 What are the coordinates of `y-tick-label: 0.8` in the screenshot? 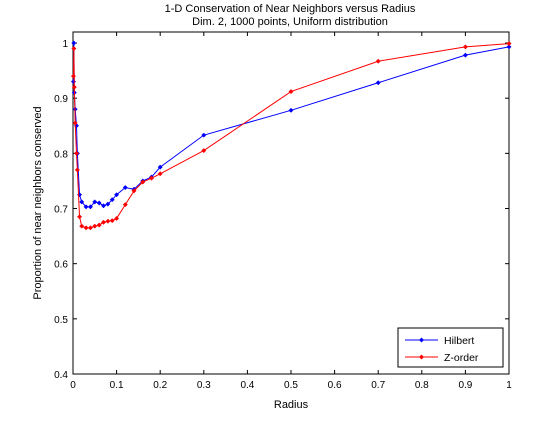 It's located at (61, 154).